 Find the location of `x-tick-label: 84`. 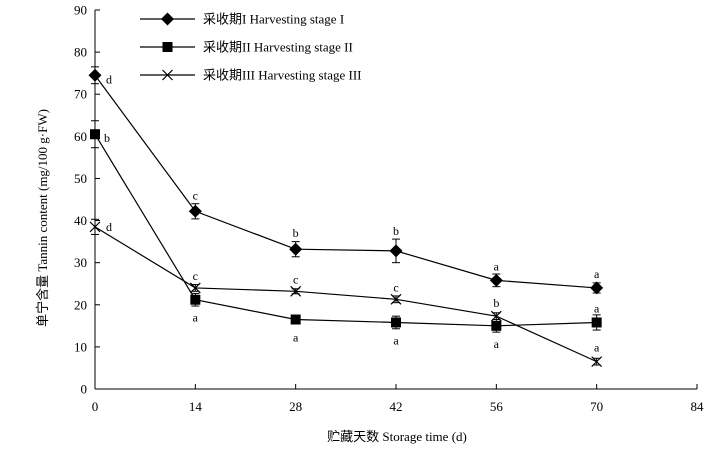

x-tick-label: 84 is located at coordinates (698, 406).